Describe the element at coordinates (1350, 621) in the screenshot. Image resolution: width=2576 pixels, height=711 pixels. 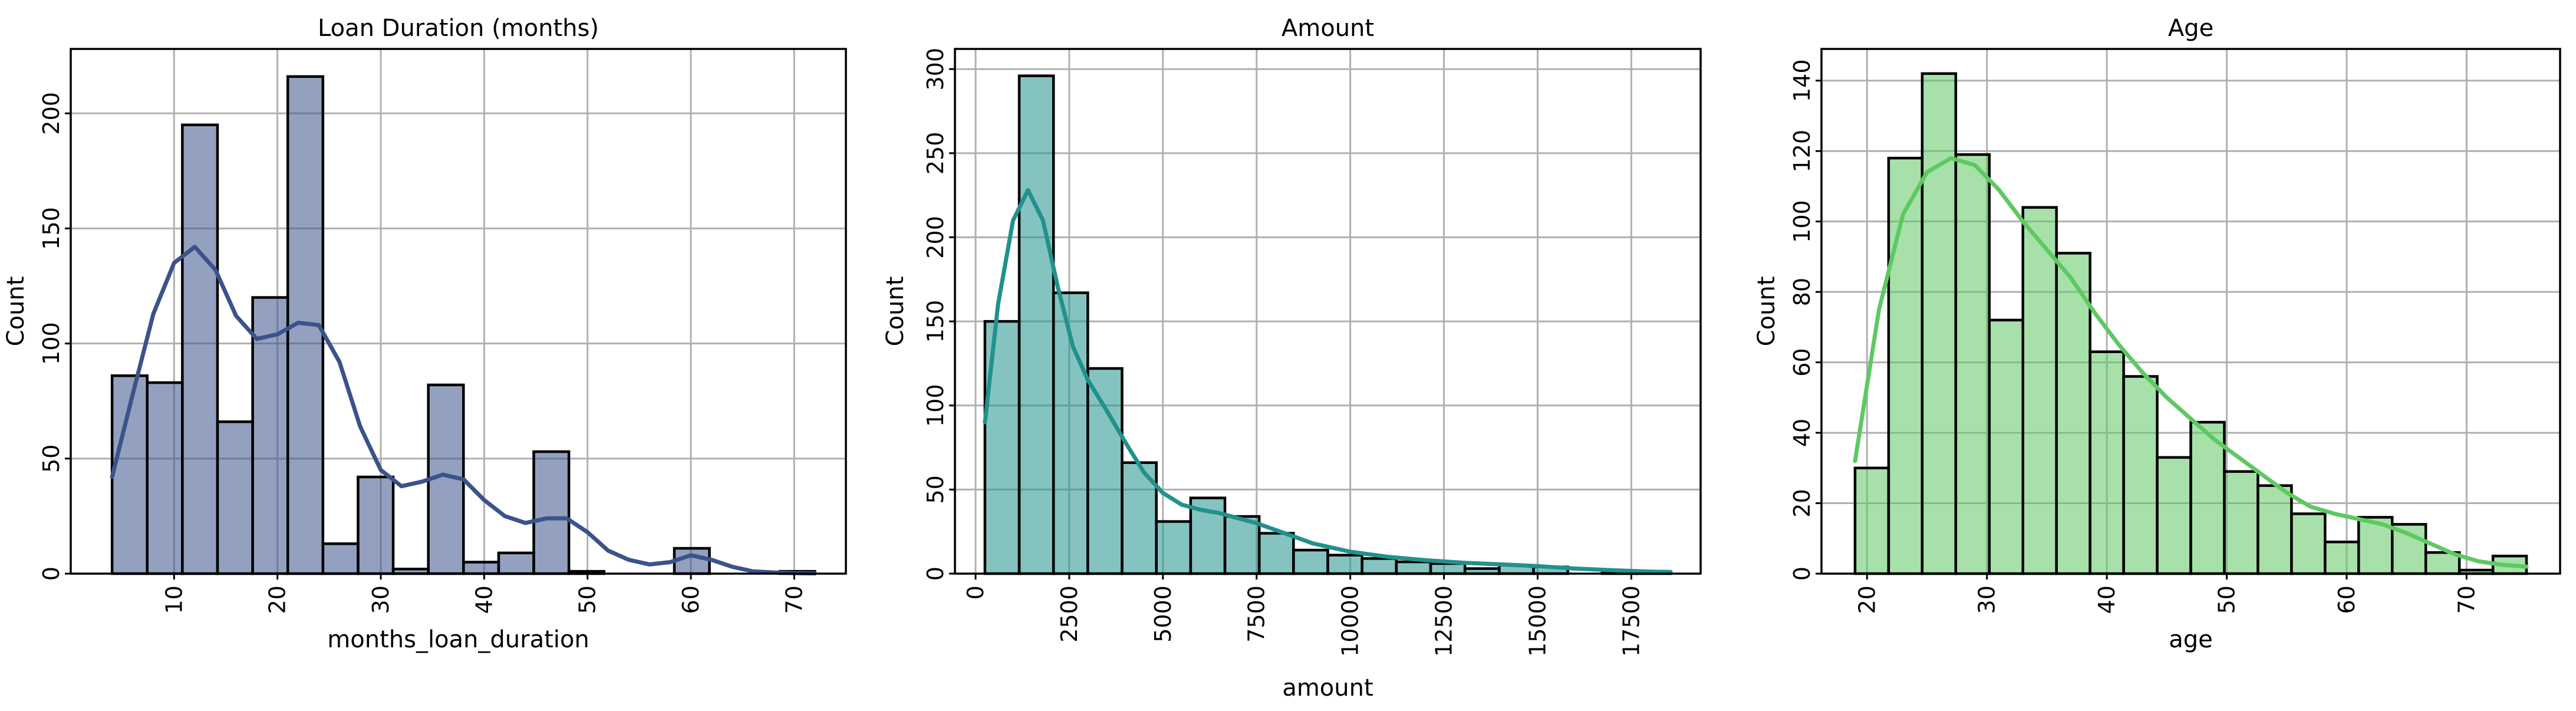
I see `amount-x-tick-label-4: 10000` at that location.